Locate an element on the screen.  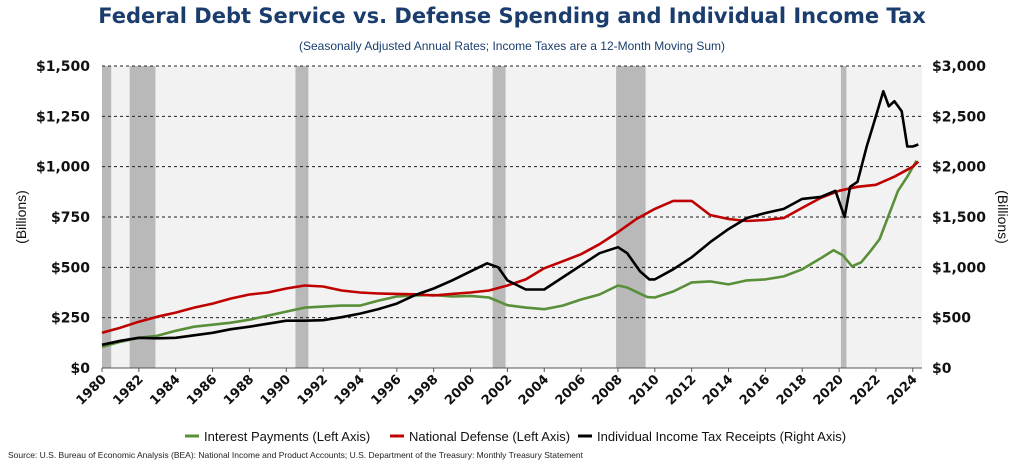
y-right-tick-label: $1,500 is located at coordinates (959, 218).